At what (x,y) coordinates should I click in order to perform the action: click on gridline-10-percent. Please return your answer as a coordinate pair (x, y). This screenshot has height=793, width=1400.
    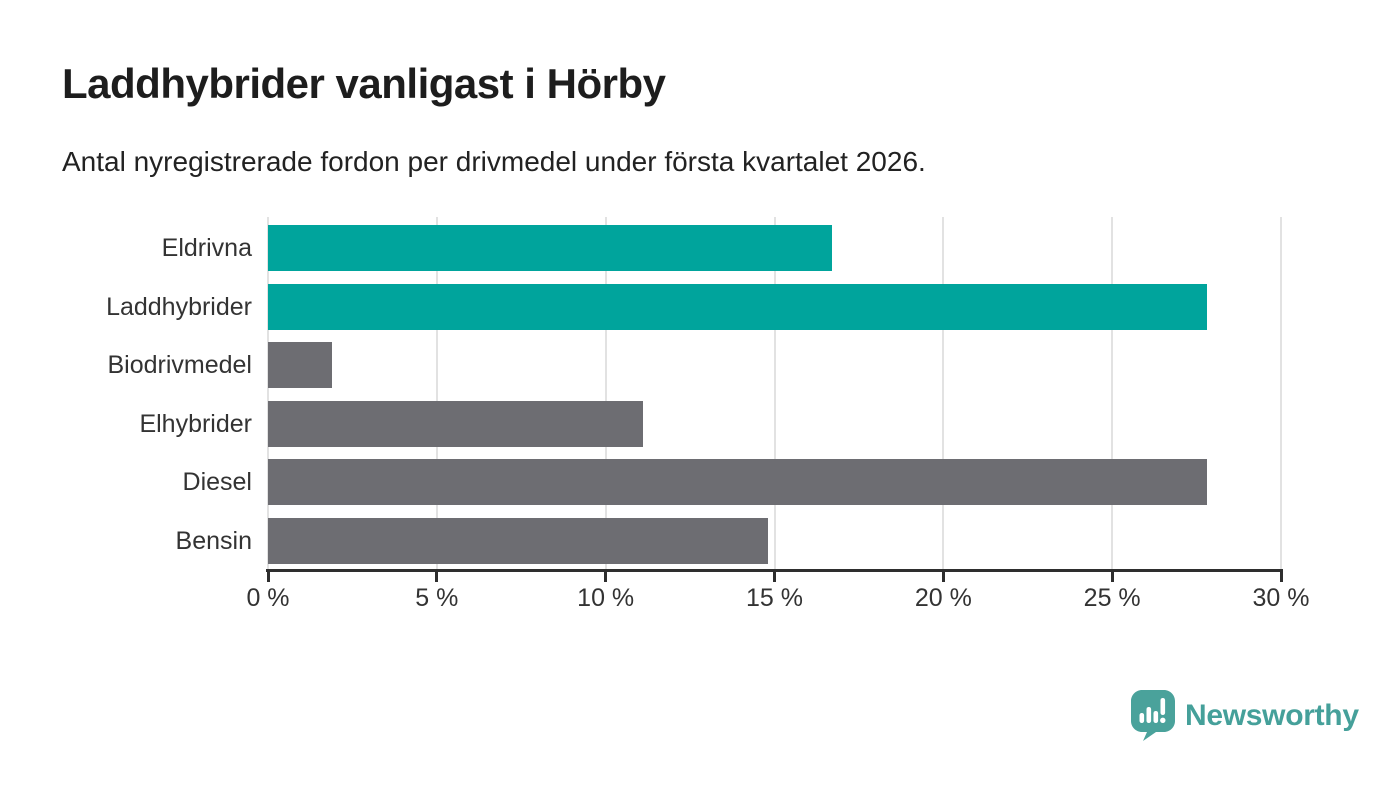
    Looking at the image, I should click on (605, 393).